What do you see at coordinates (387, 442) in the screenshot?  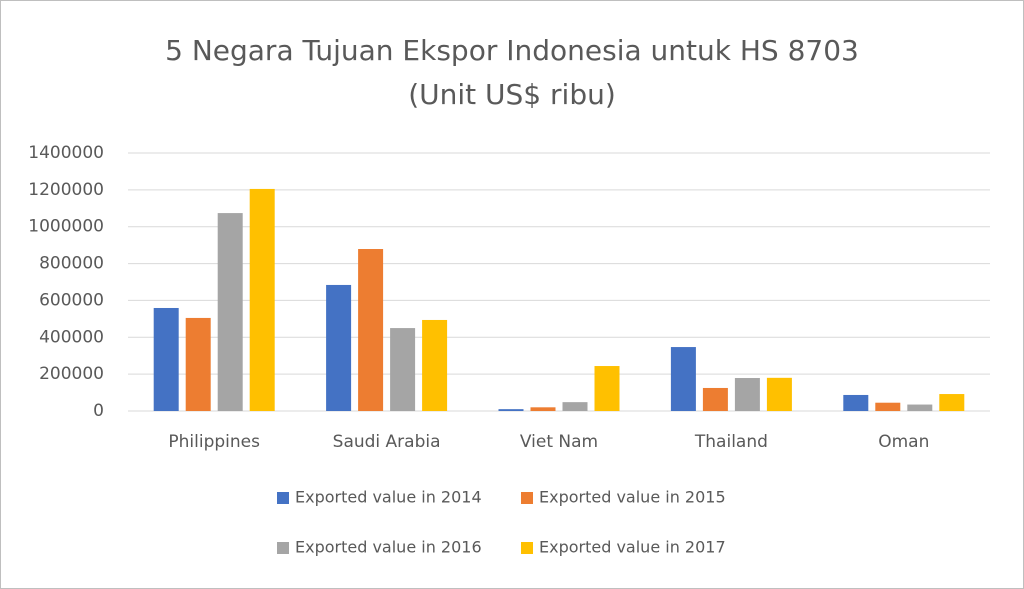 I see `x-tick-label: Saudi Arabia` at bounding box center [387, 442].